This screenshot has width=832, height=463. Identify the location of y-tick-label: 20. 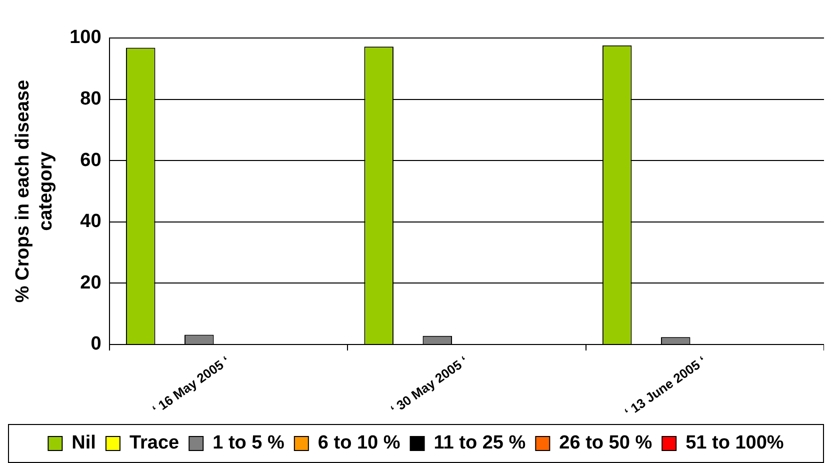
(91, 283).